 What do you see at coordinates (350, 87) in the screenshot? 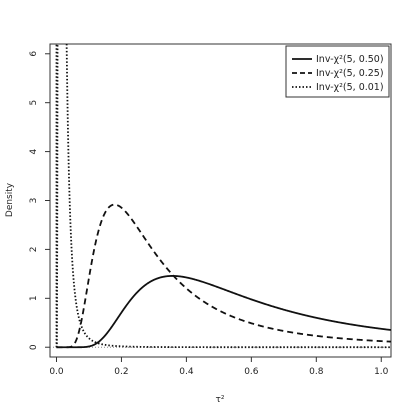
I see `legend-label-series-3: Inv-χ²(5, 0.01)` at bounding box center [350, 87].